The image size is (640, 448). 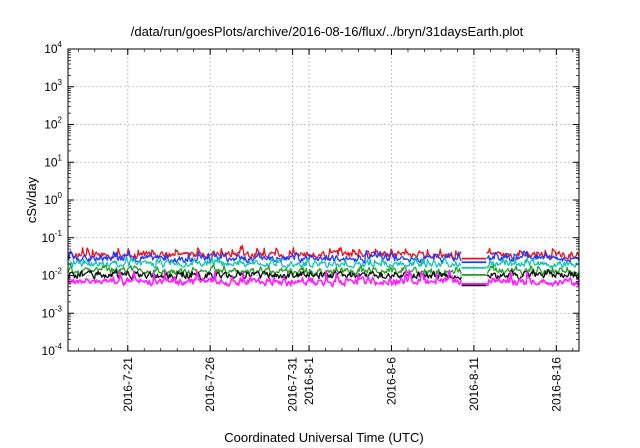 I want to click on series-layer, so click(x=323, y=266).